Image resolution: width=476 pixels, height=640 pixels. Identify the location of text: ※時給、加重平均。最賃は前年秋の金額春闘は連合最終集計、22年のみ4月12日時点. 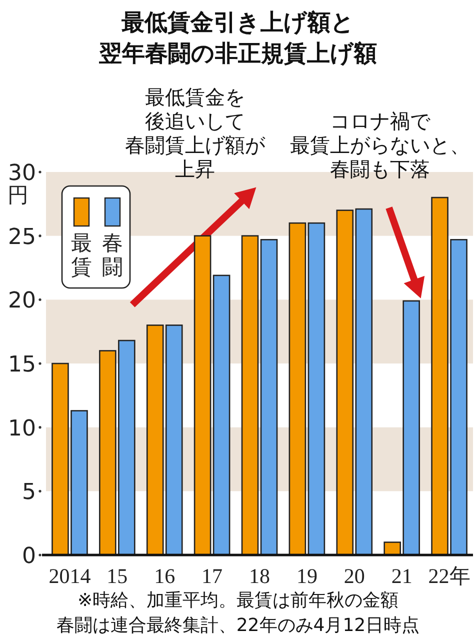
(238, 613).